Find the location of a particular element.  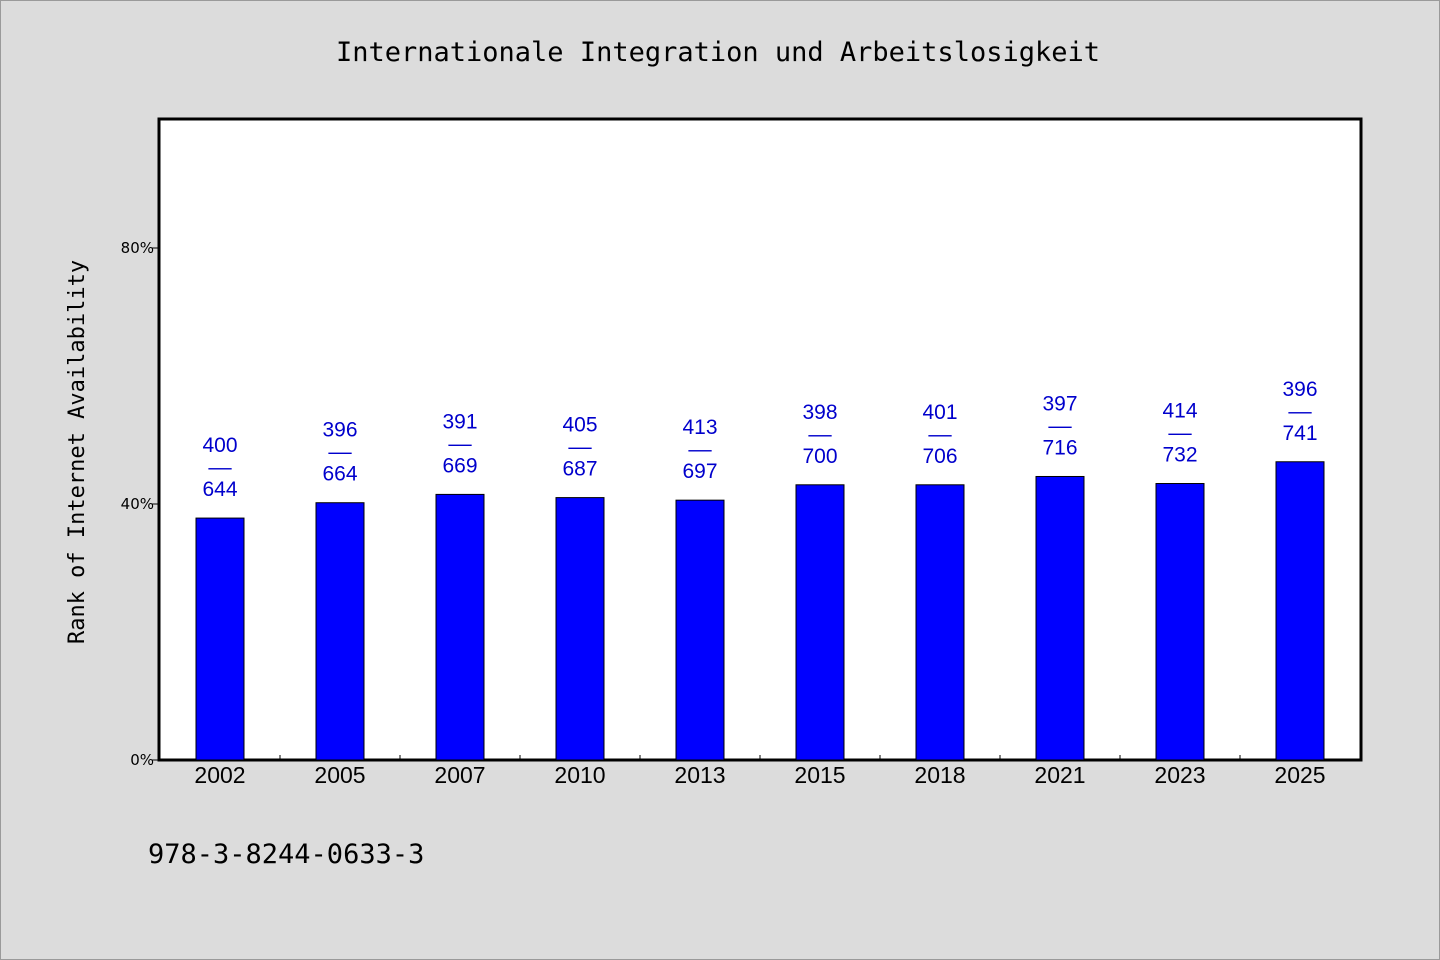

y-axis-label: Rank of Internet Availability is located at coordinates (77, 452).